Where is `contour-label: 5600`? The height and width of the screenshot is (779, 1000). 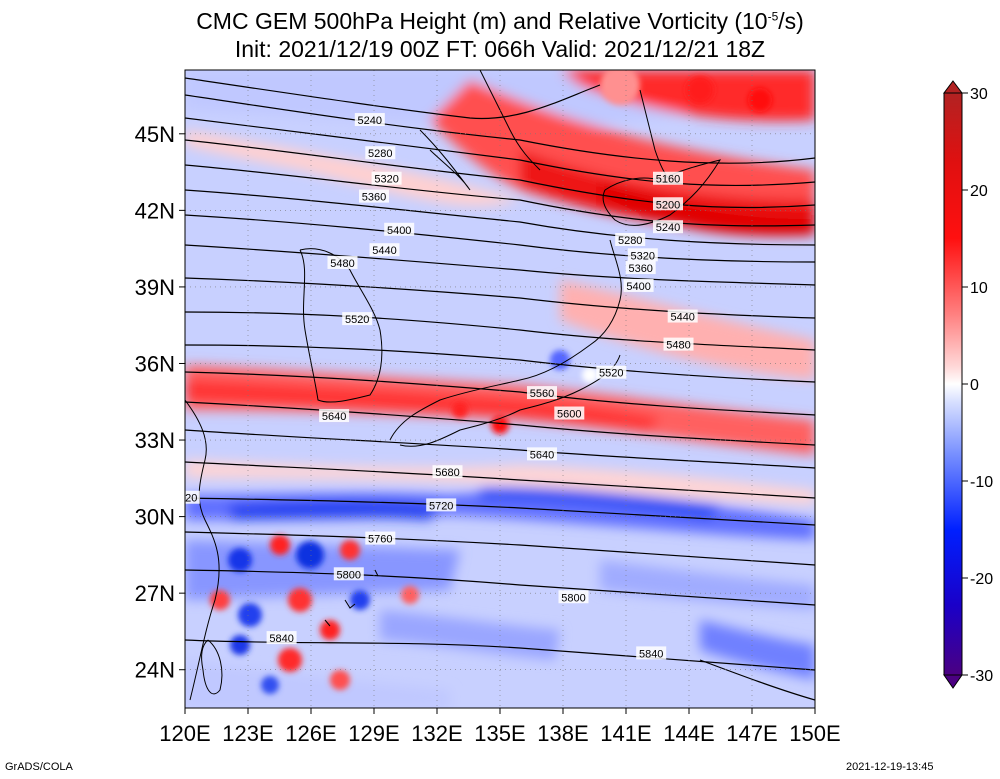 contour-label: 5600 is located at coordinates (569, 415).